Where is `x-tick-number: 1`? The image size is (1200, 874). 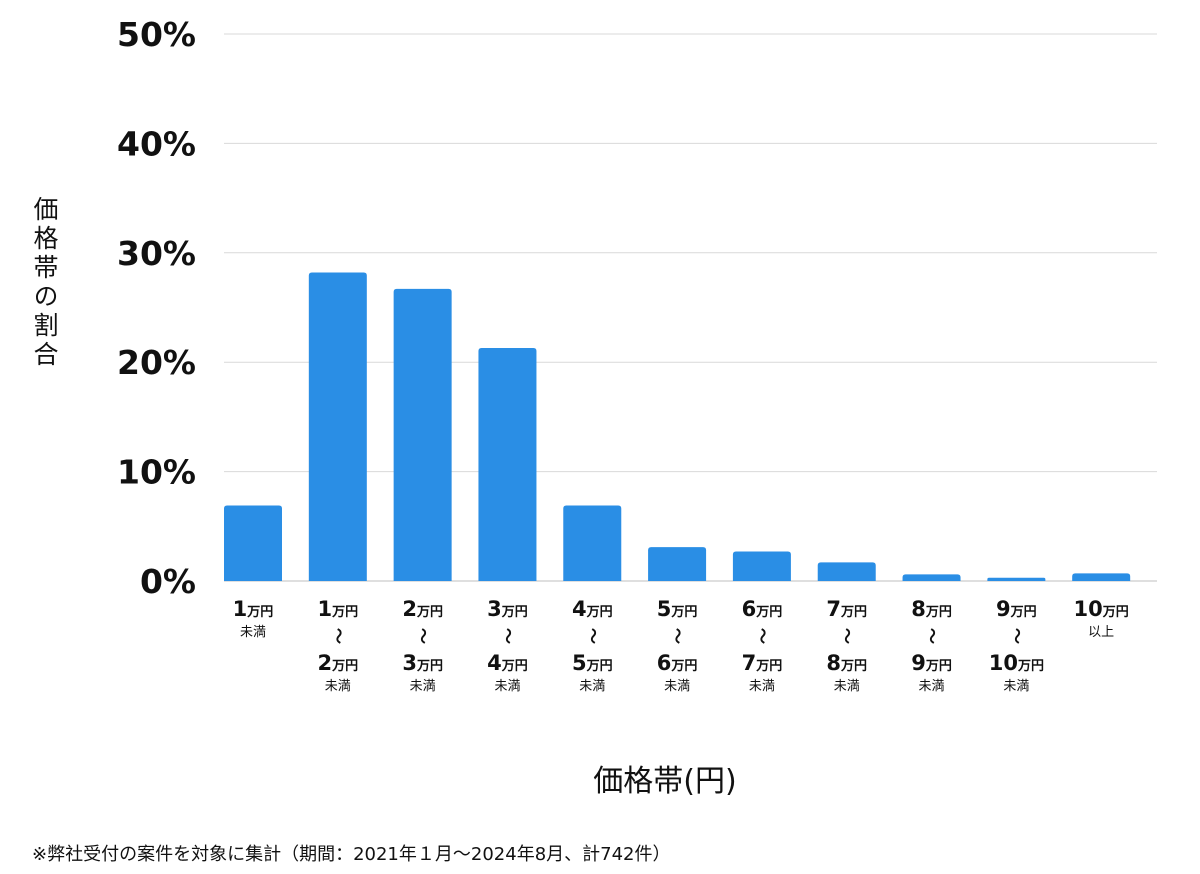
x-tick-number: 1 is located at coordinates (324, 609).